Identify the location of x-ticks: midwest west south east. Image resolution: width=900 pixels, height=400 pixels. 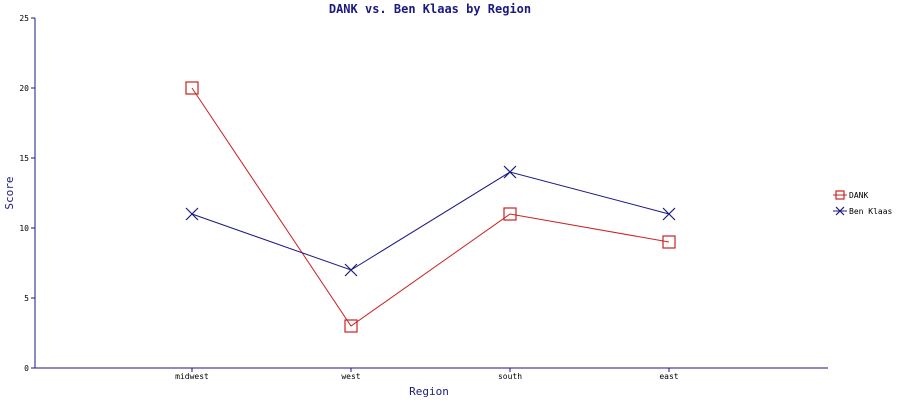
(427, 374).